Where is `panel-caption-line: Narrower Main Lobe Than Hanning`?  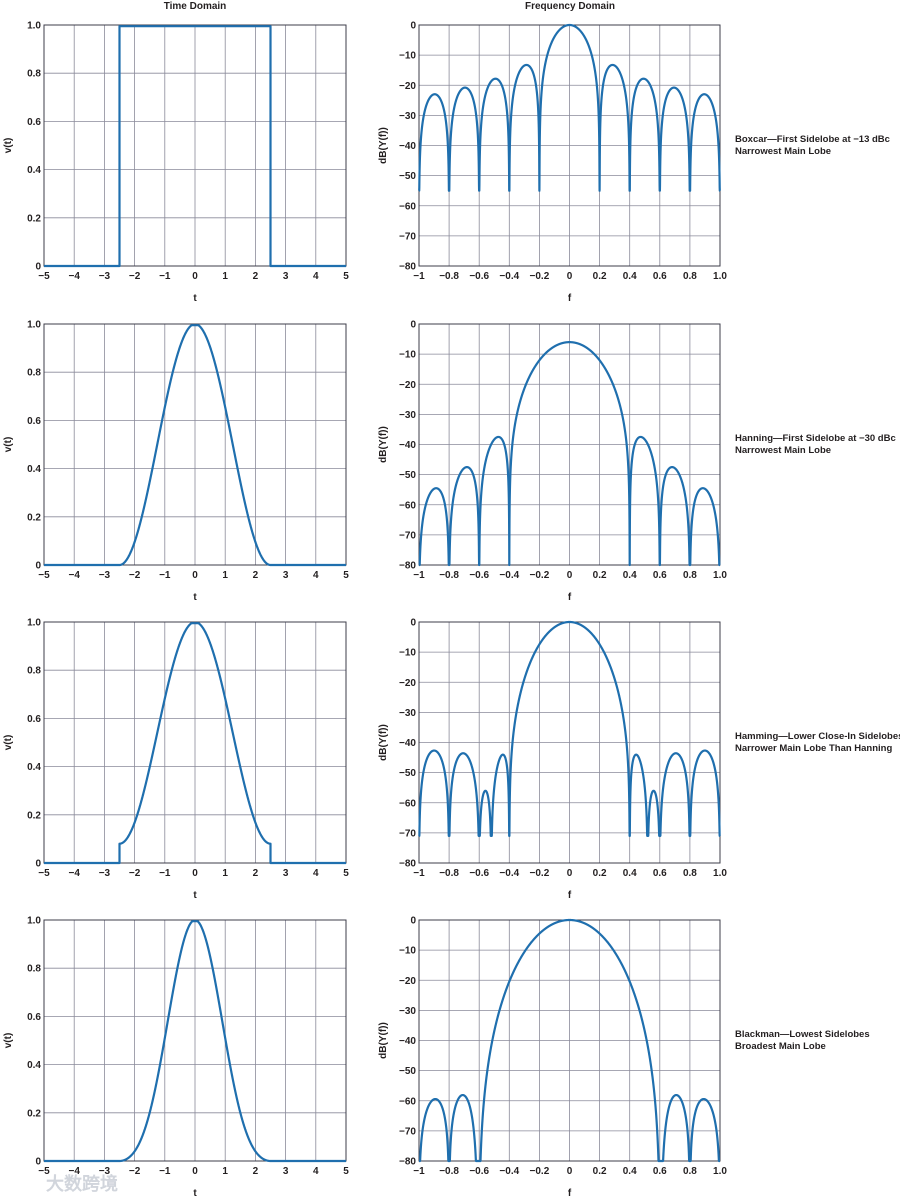 panel-caption-line: Narrower Main Lobe Than Hanning is located at coordinates (813, 748).